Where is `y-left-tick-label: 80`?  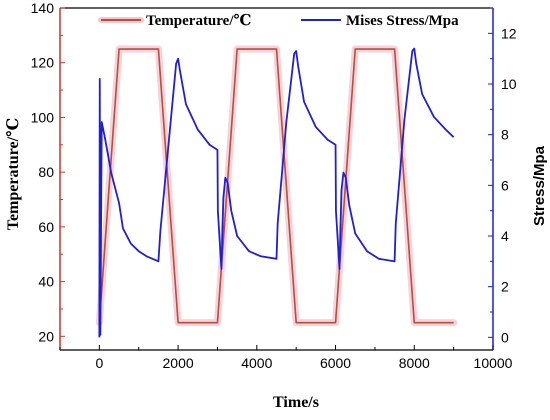
y-left-tick-label: 80 is located at coordinates (46, 172).